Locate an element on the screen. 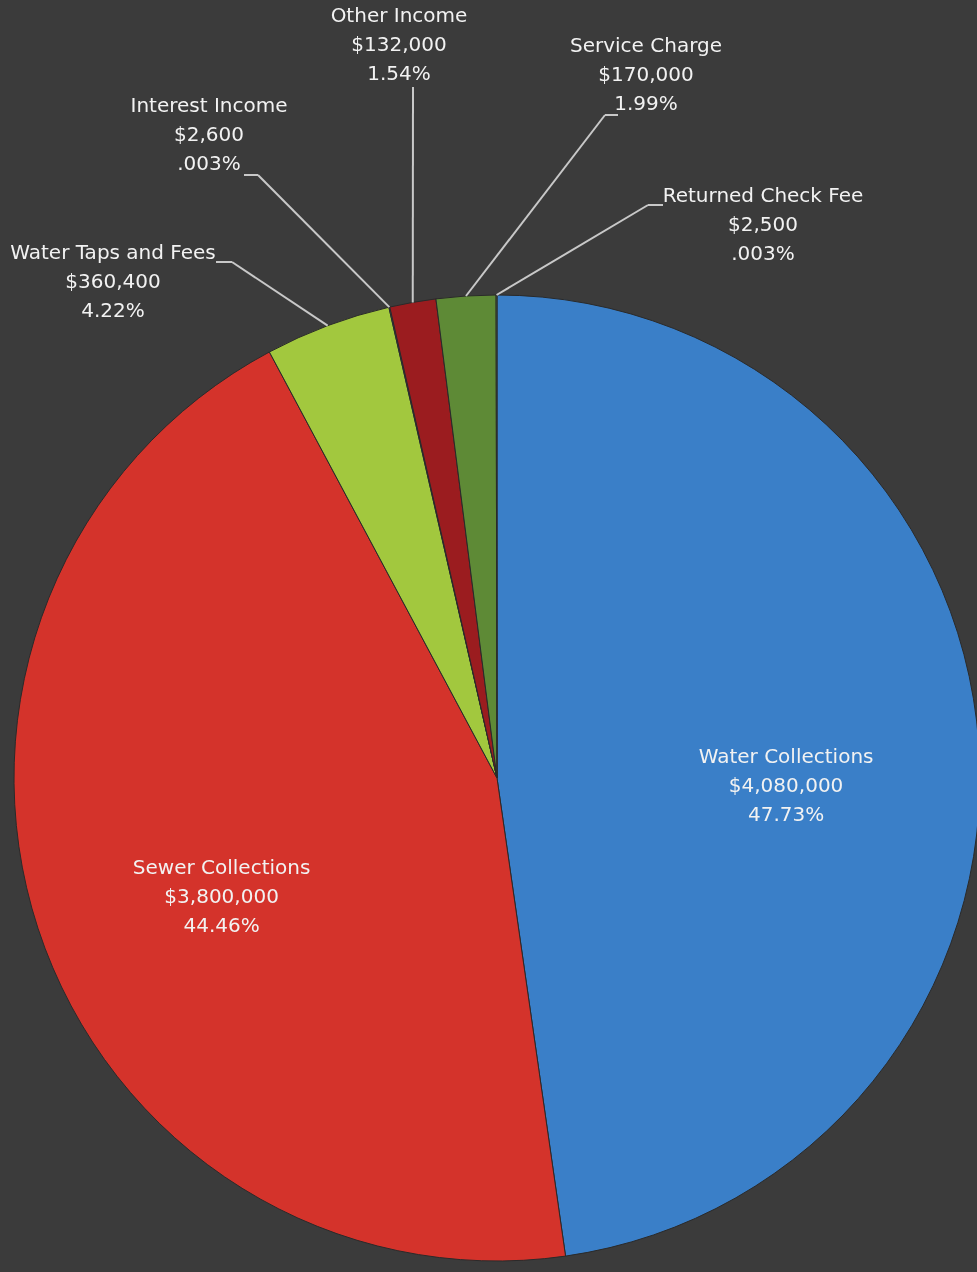  data-label: $360,400 4.22% is located at coordinates (113, 295).